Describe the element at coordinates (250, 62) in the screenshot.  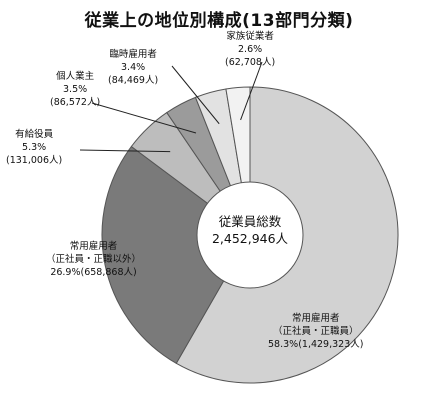
I see `slice-count: (62,708人)` at that location.